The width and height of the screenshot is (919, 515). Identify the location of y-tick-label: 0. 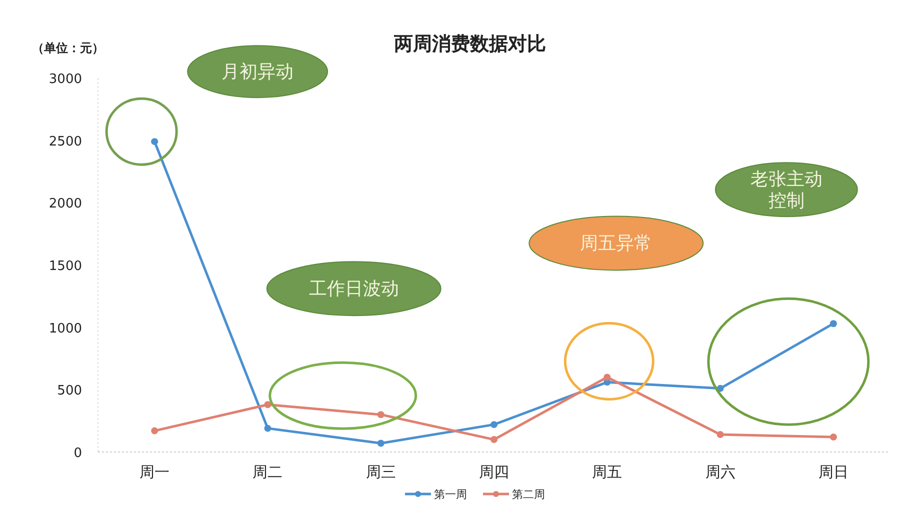
(78, 453).